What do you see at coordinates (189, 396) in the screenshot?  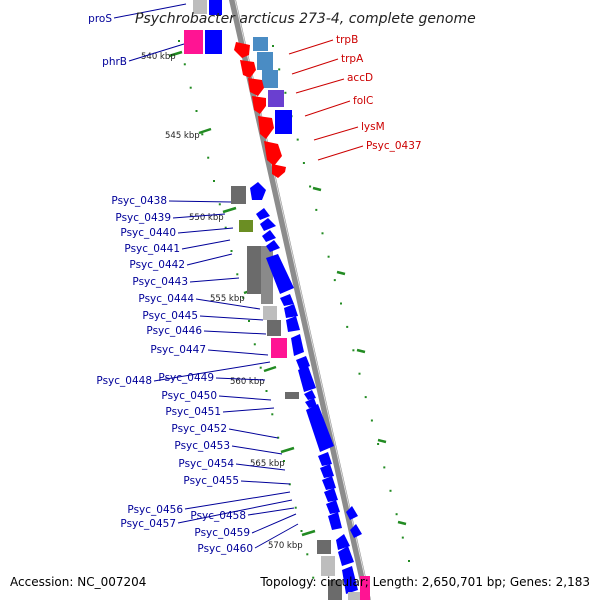 I see `gene-label-left: Psyc_0450` at bounding box center [189, 396].